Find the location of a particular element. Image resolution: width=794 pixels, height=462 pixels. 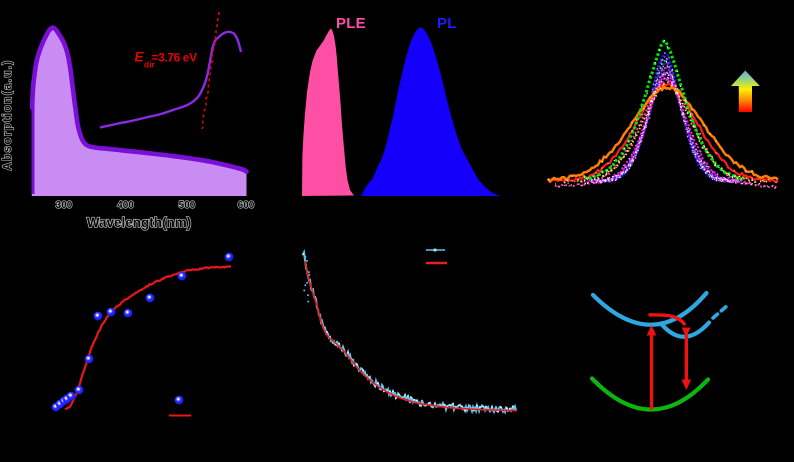

svg-text: =3.76 eV is located at coordinates (175, 58).